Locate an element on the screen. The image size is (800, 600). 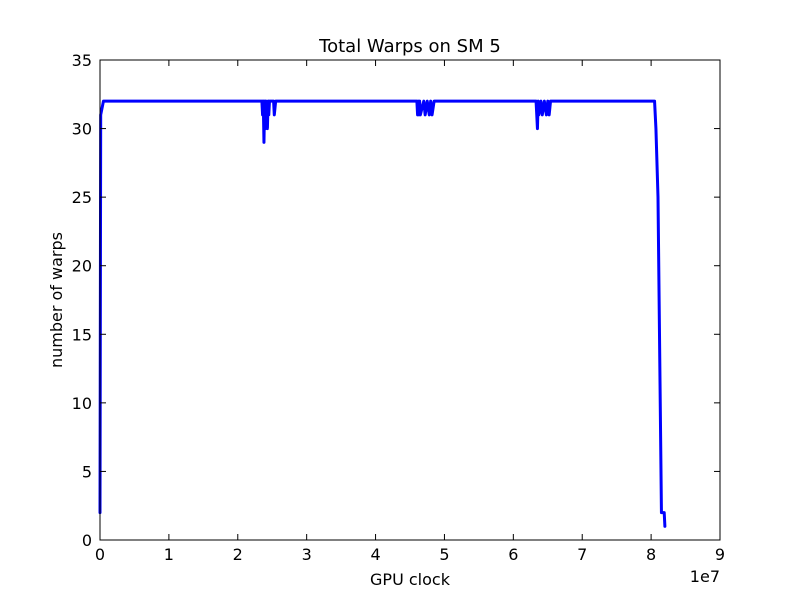
x-tick-label: 4 is located at coordinates (375, 554).